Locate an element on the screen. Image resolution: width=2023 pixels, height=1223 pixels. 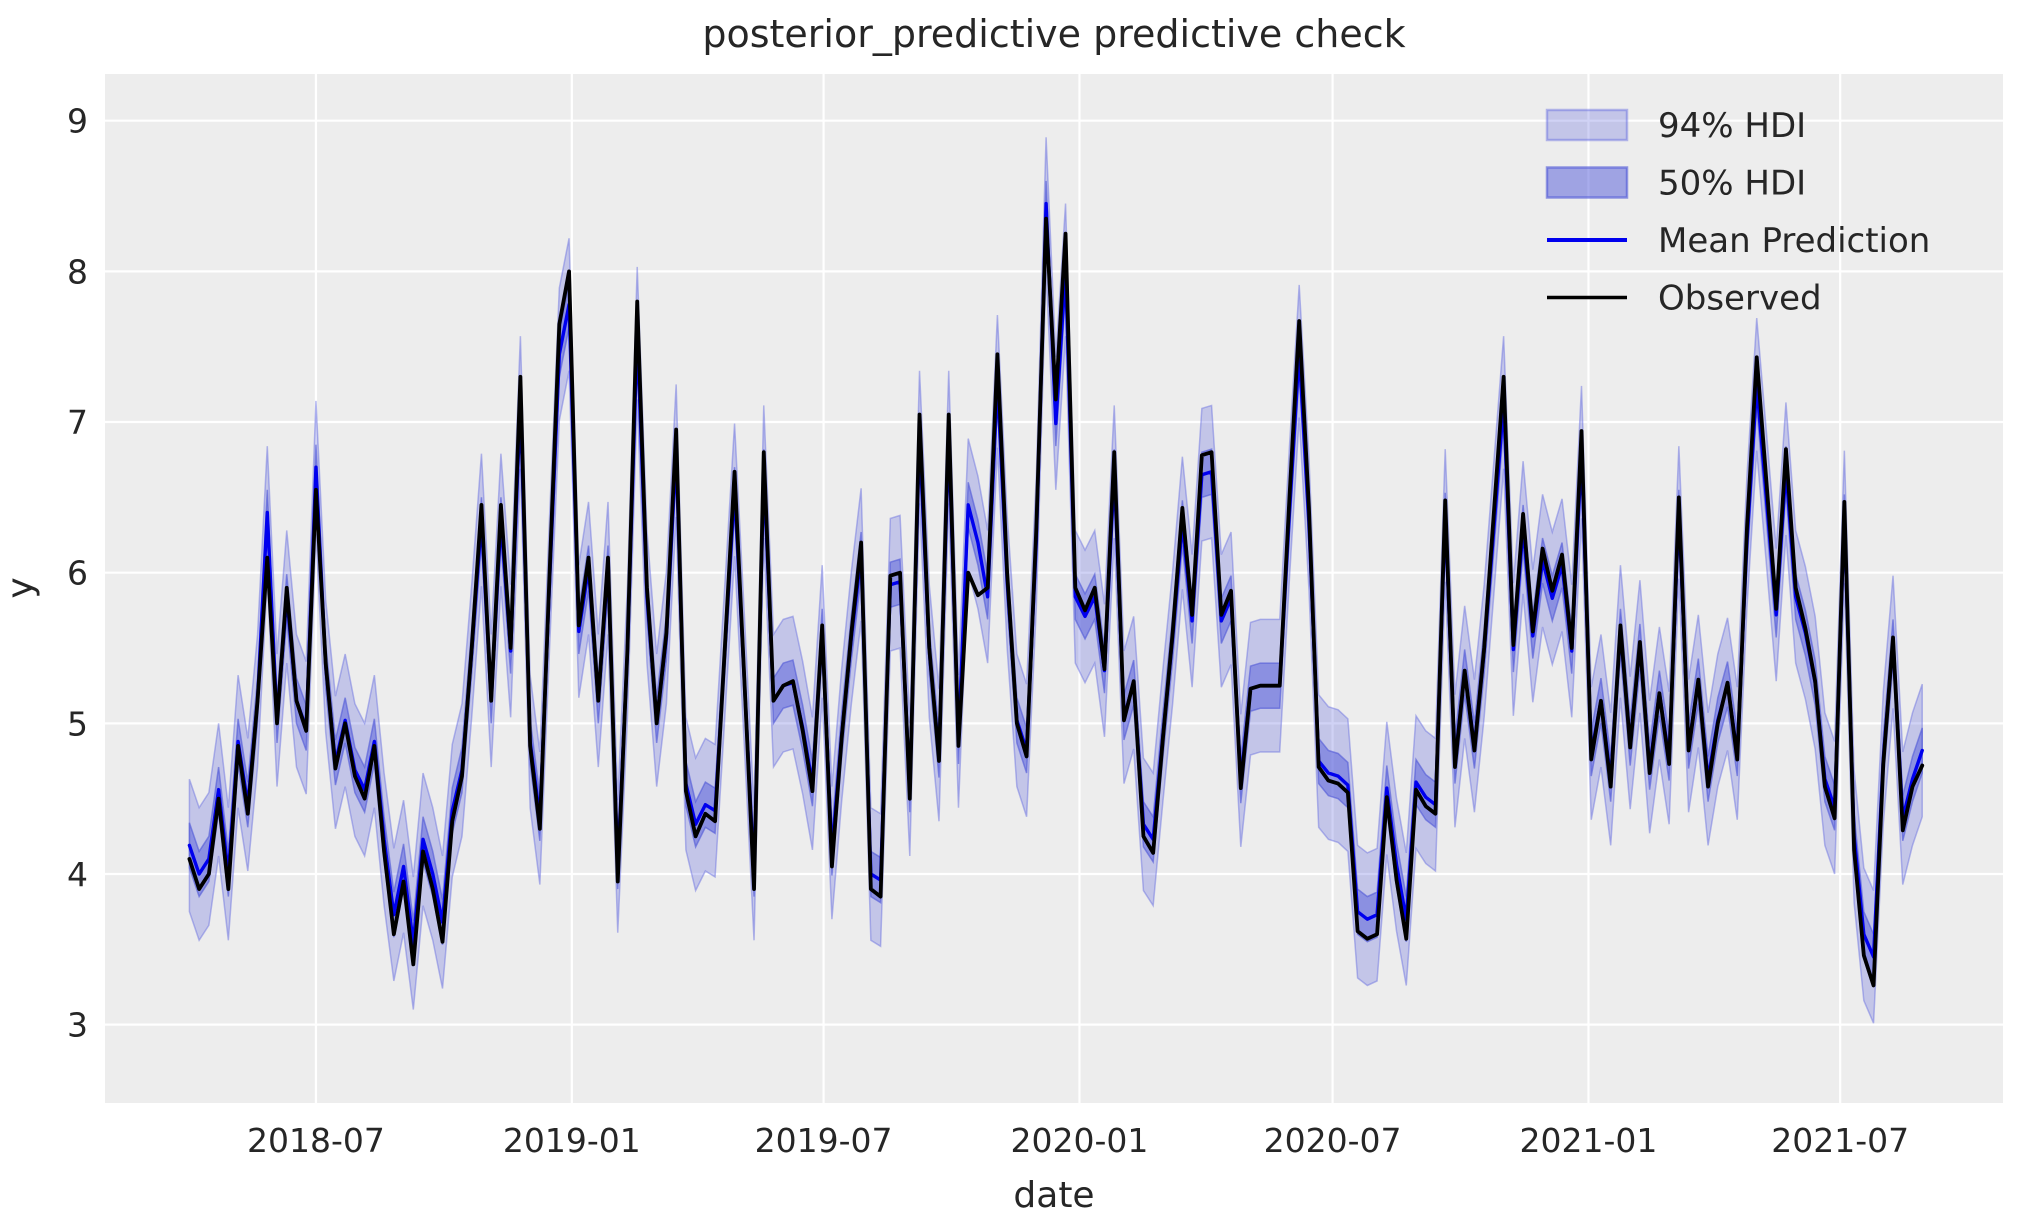
legend: 94% HDI 50% HDI Mean Prediction Observed is located at coordinates (1737, 212).